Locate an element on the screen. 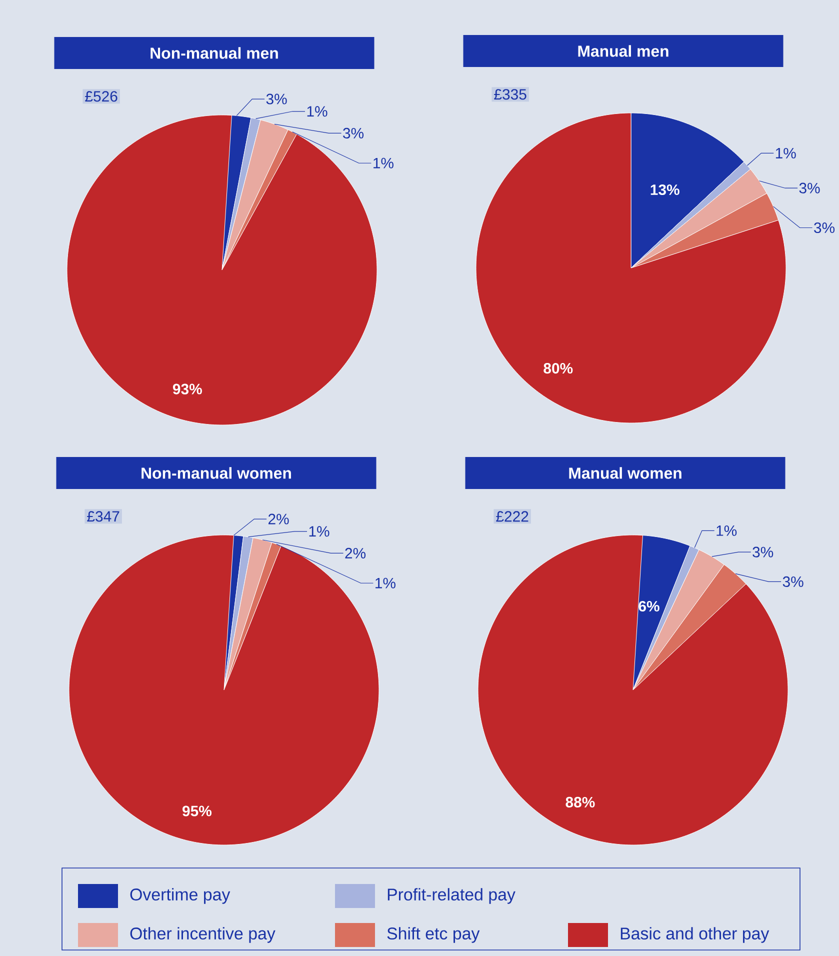  legend-label: Profit-related pay is located at coordinates (452, 896).